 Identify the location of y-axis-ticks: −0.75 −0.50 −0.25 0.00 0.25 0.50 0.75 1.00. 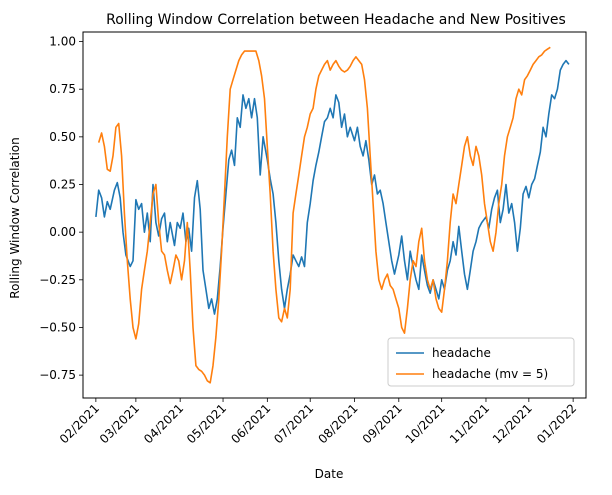
(61, 208).